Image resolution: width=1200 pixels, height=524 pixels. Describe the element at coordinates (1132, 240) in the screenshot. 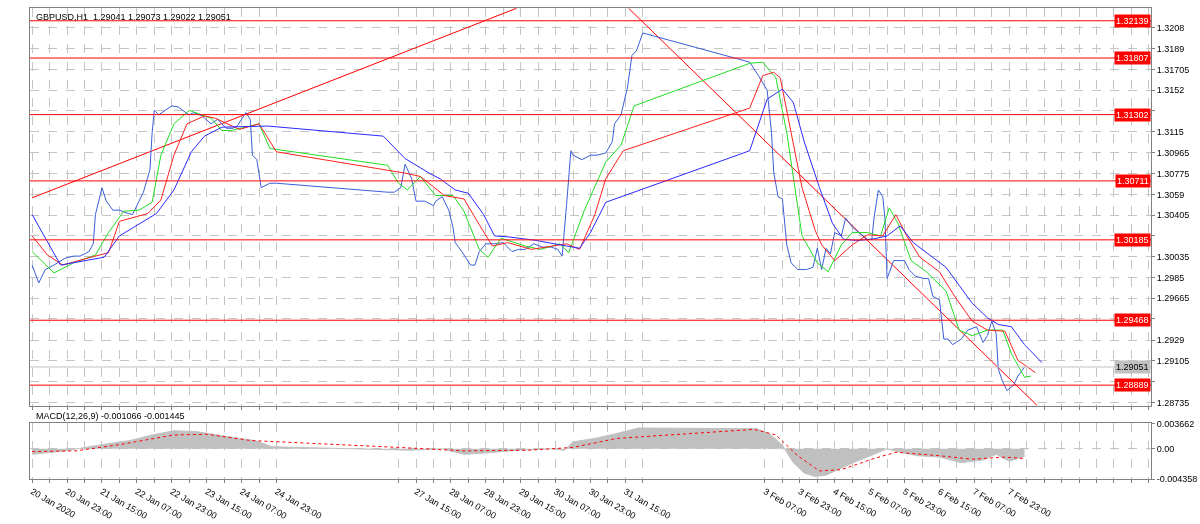

I see `ref-line-label: 1.30185` at that location.